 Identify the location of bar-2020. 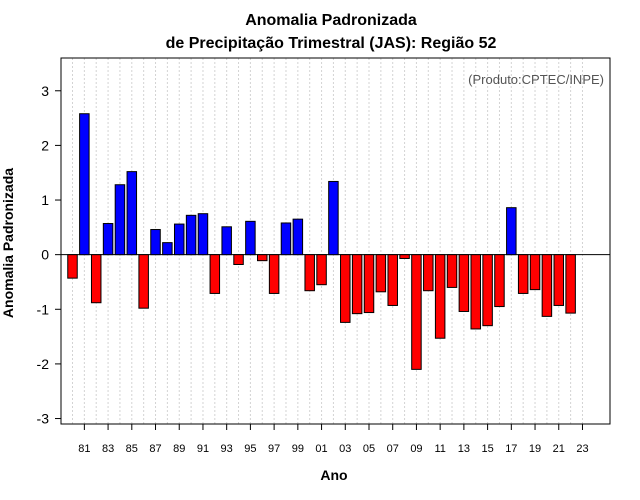
(547, 285).